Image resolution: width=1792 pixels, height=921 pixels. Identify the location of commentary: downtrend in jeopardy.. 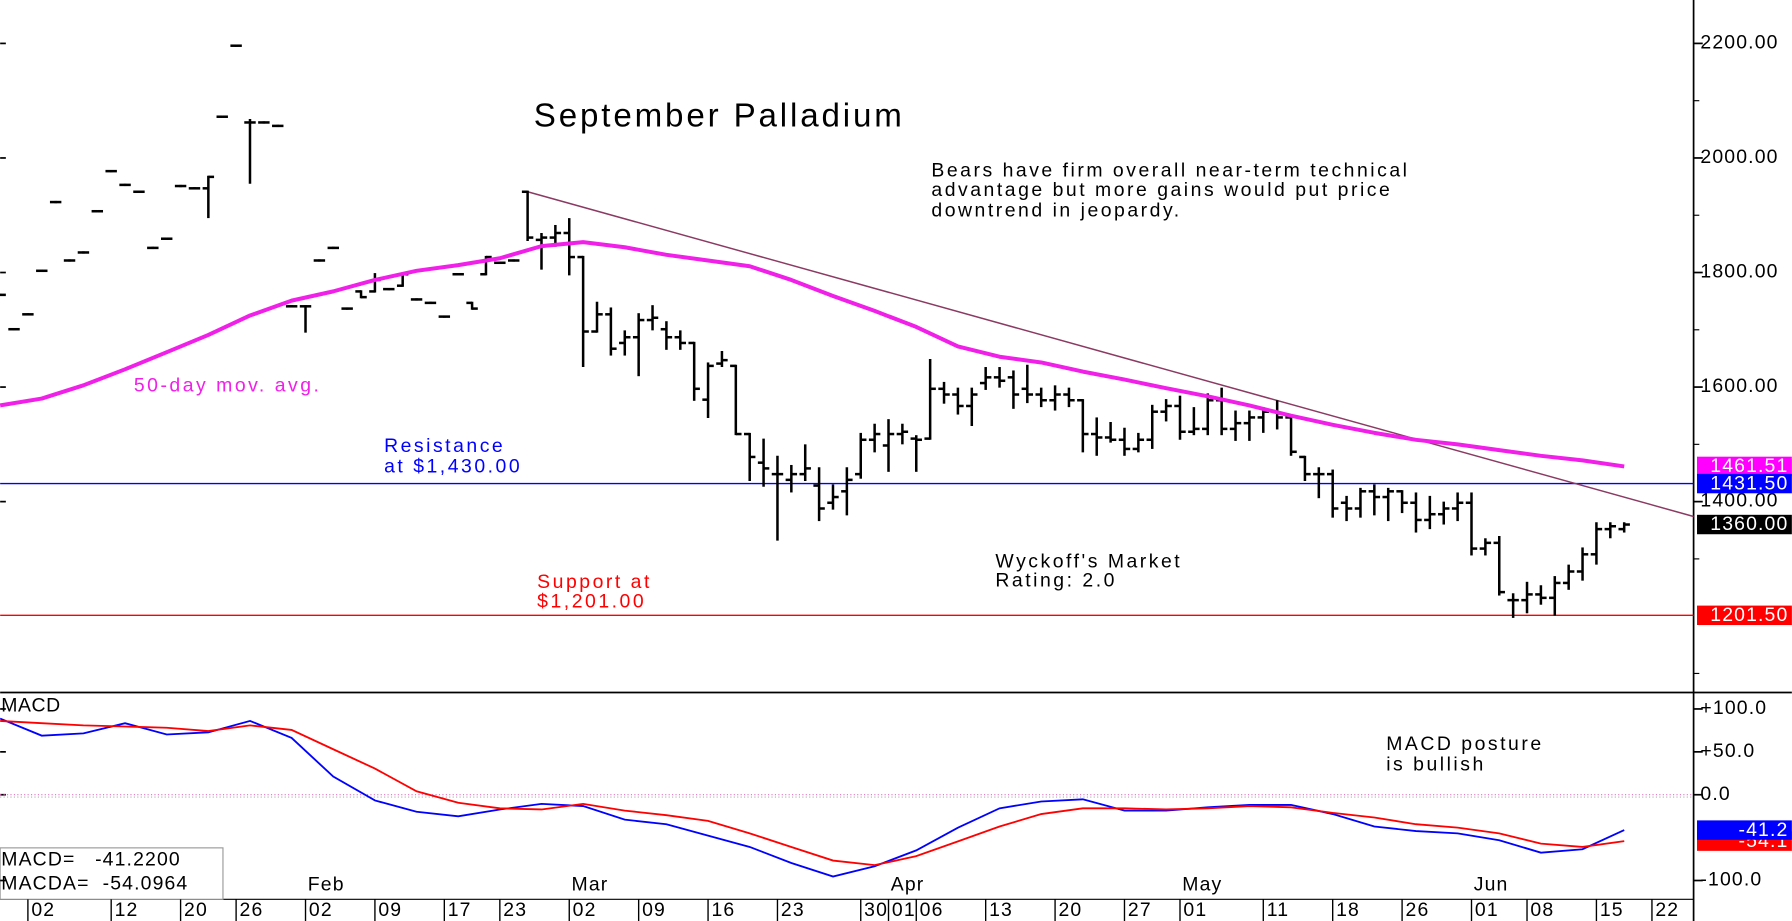
(1056, 211).